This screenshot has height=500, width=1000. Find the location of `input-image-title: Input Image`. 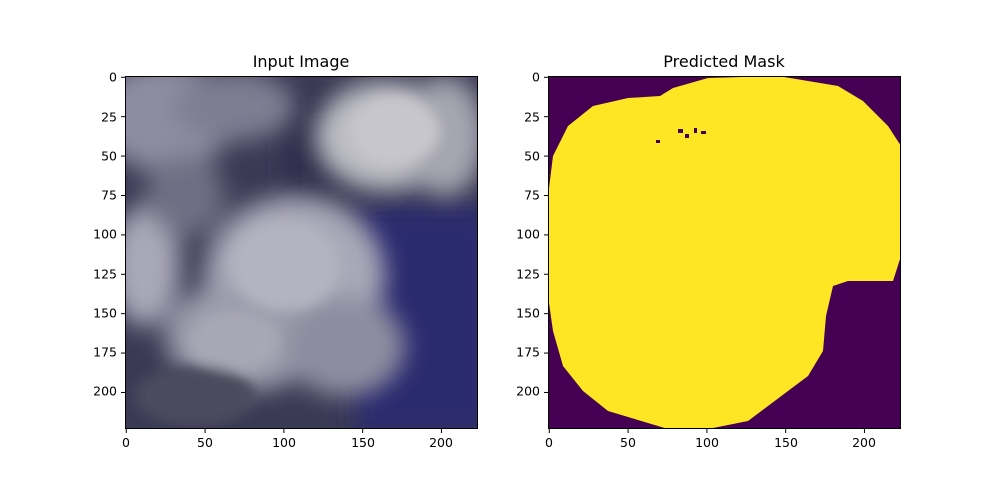

input-image-title: Input Image is located at coordinates (301, 61).